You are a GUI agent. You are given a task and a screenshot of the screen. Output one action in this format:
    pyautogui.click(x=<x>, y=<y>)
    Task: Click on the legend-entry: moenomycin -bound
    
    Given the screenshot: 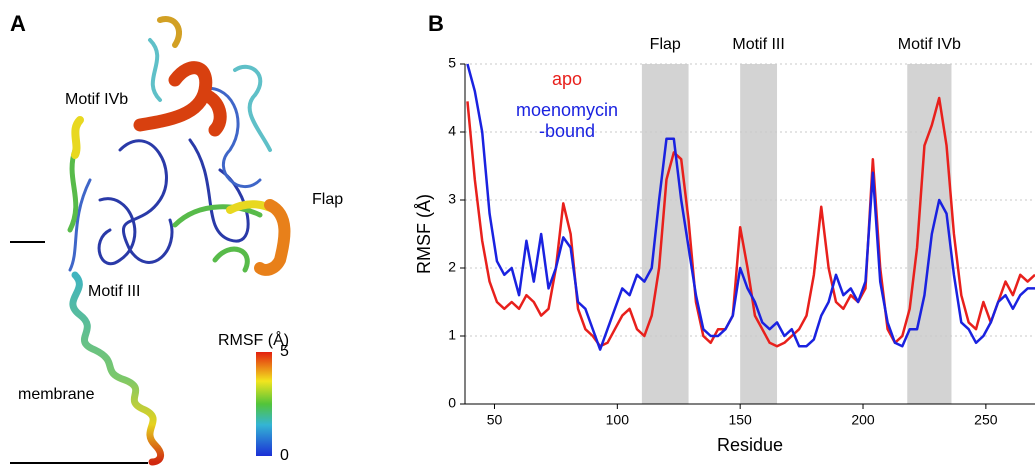 What is the action you would take?
    pyautogui.click(x=567, y=120)
    